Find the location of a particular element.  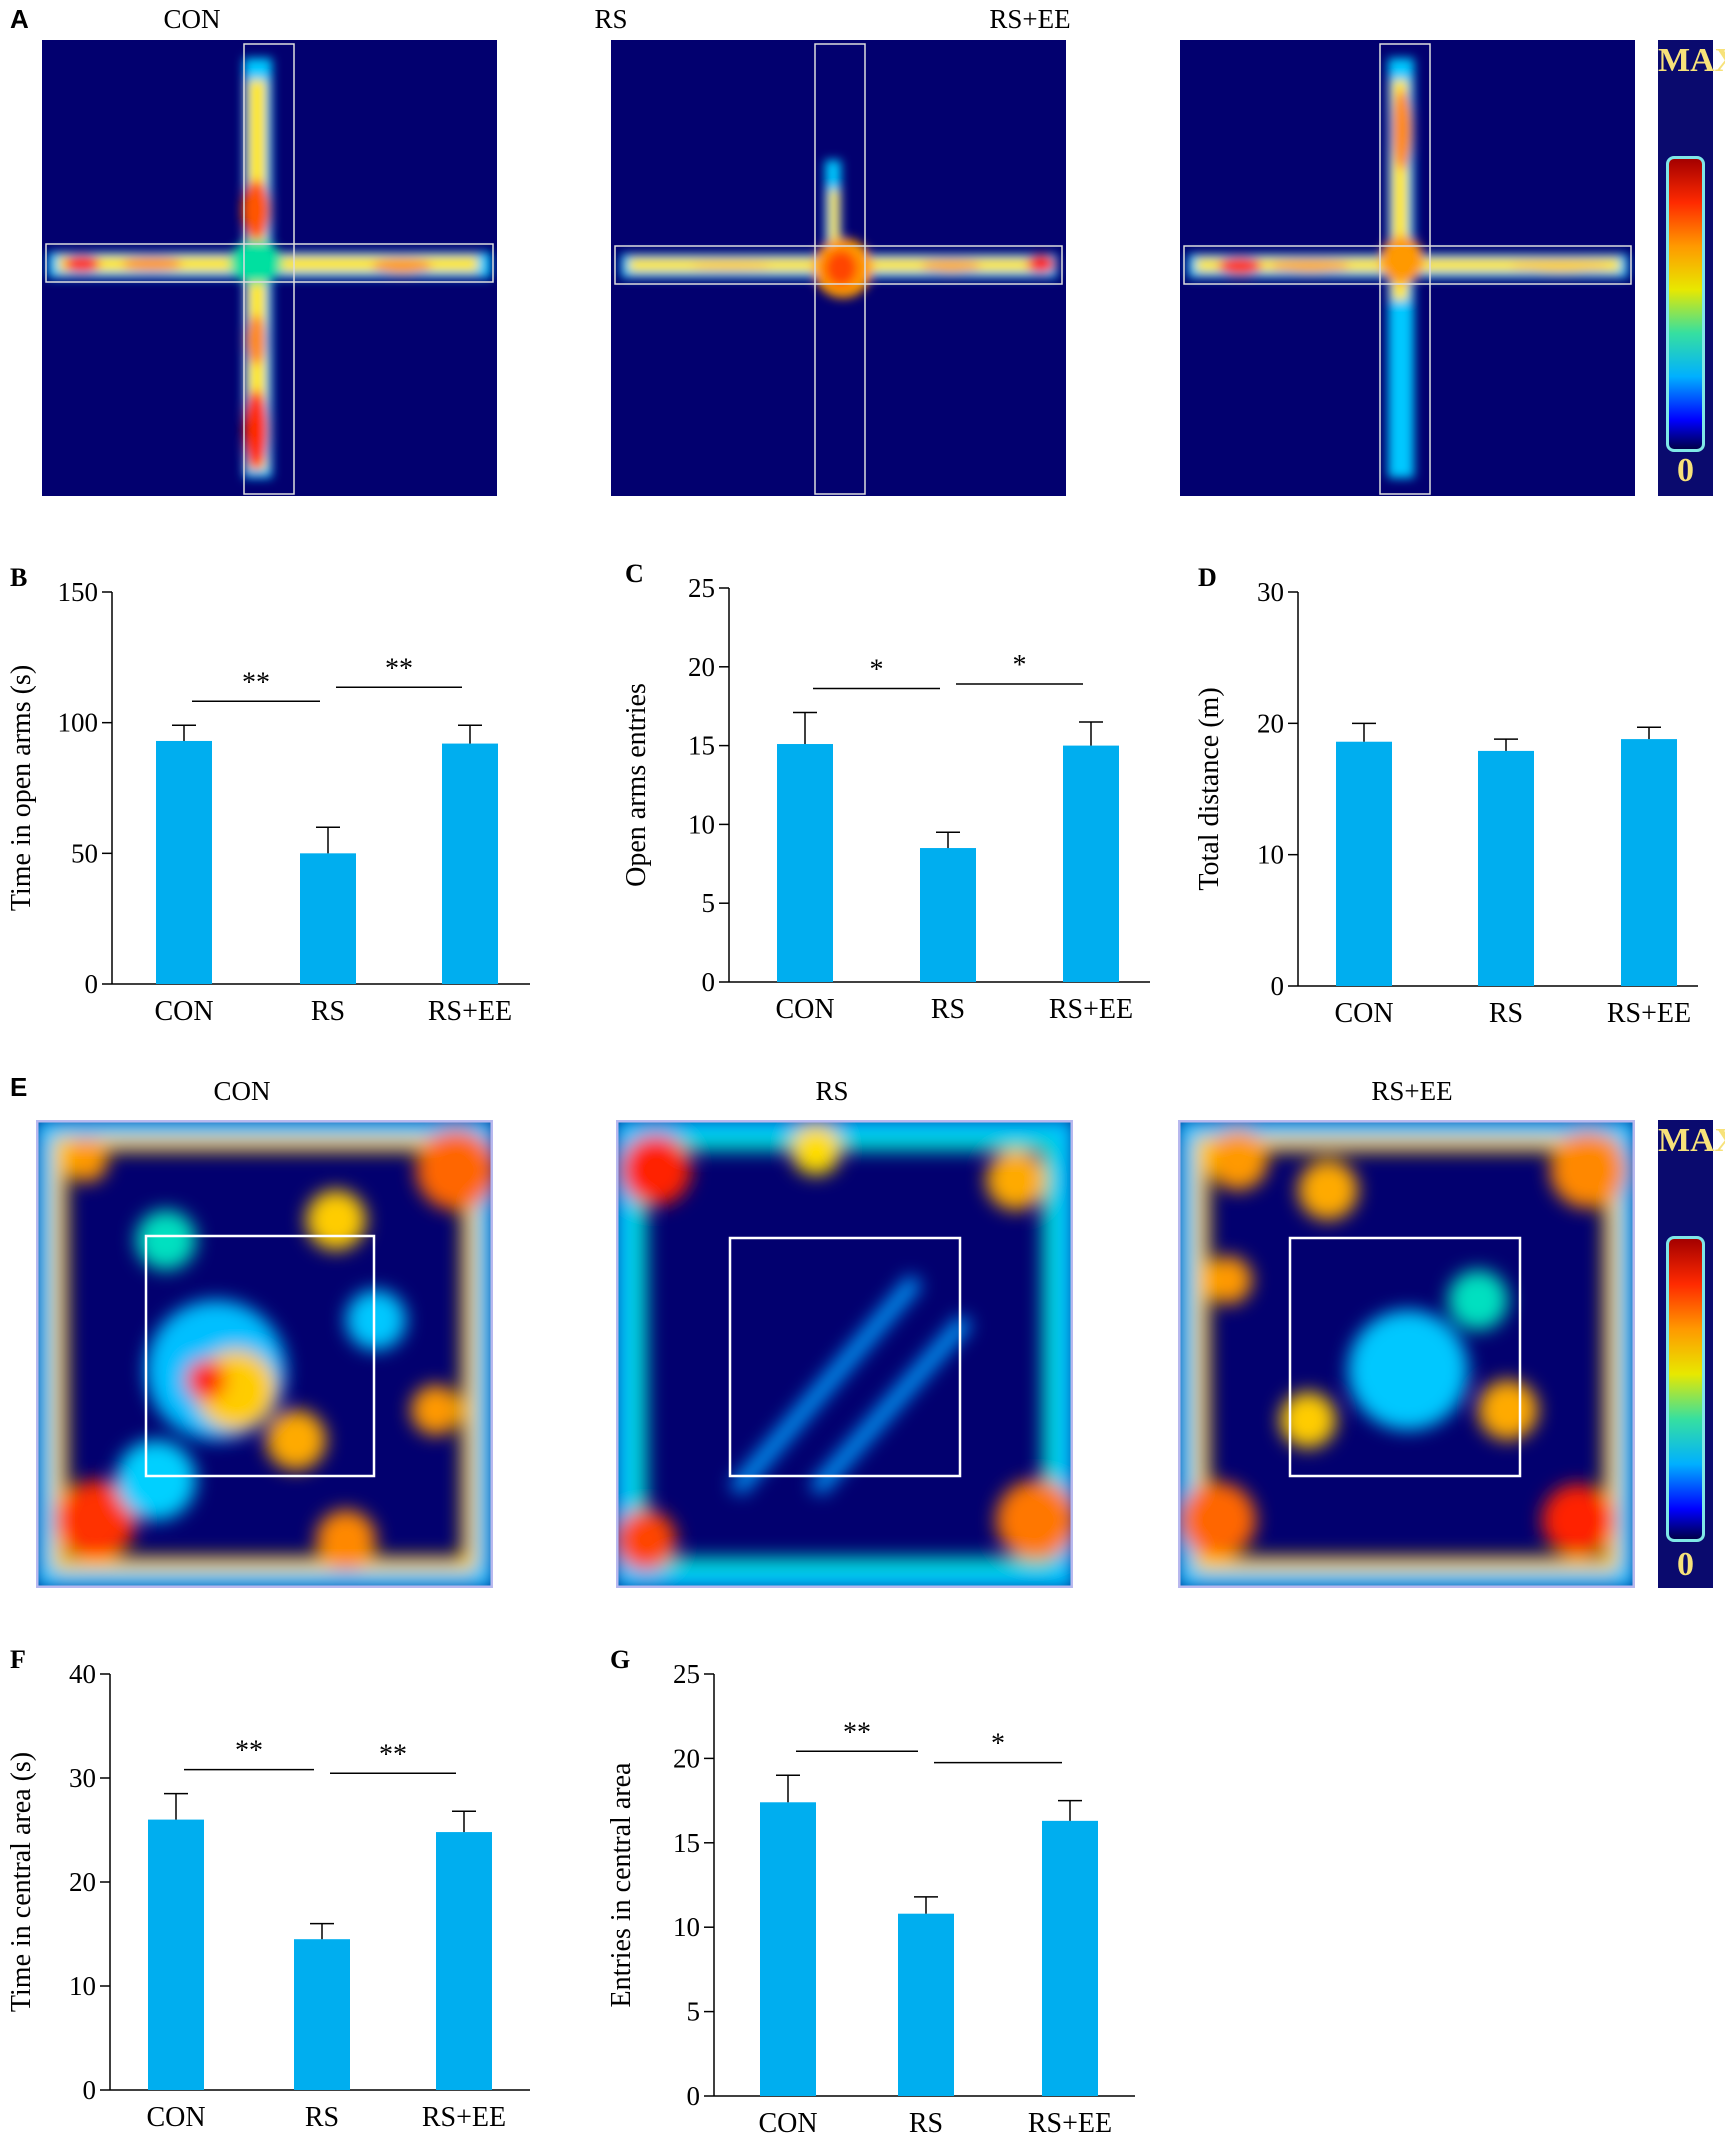

maze-heatmap-rs is located at coordinates (838, 268).